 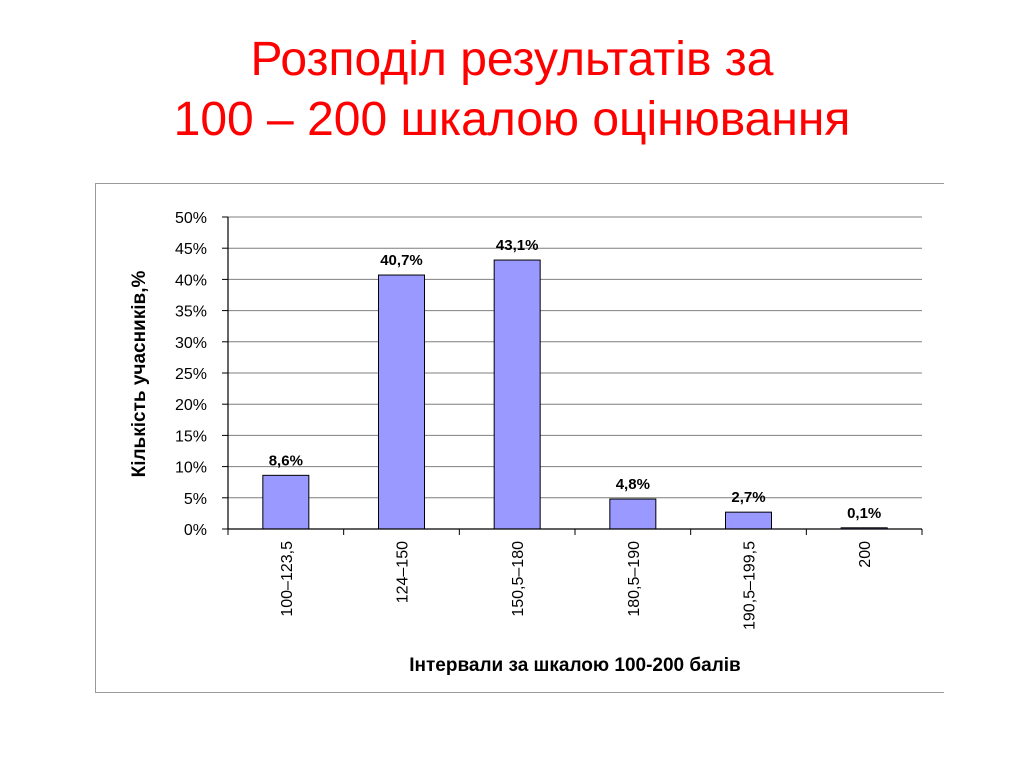 I want to click on y-tick-label: 20%, so click(x=191, y=405).